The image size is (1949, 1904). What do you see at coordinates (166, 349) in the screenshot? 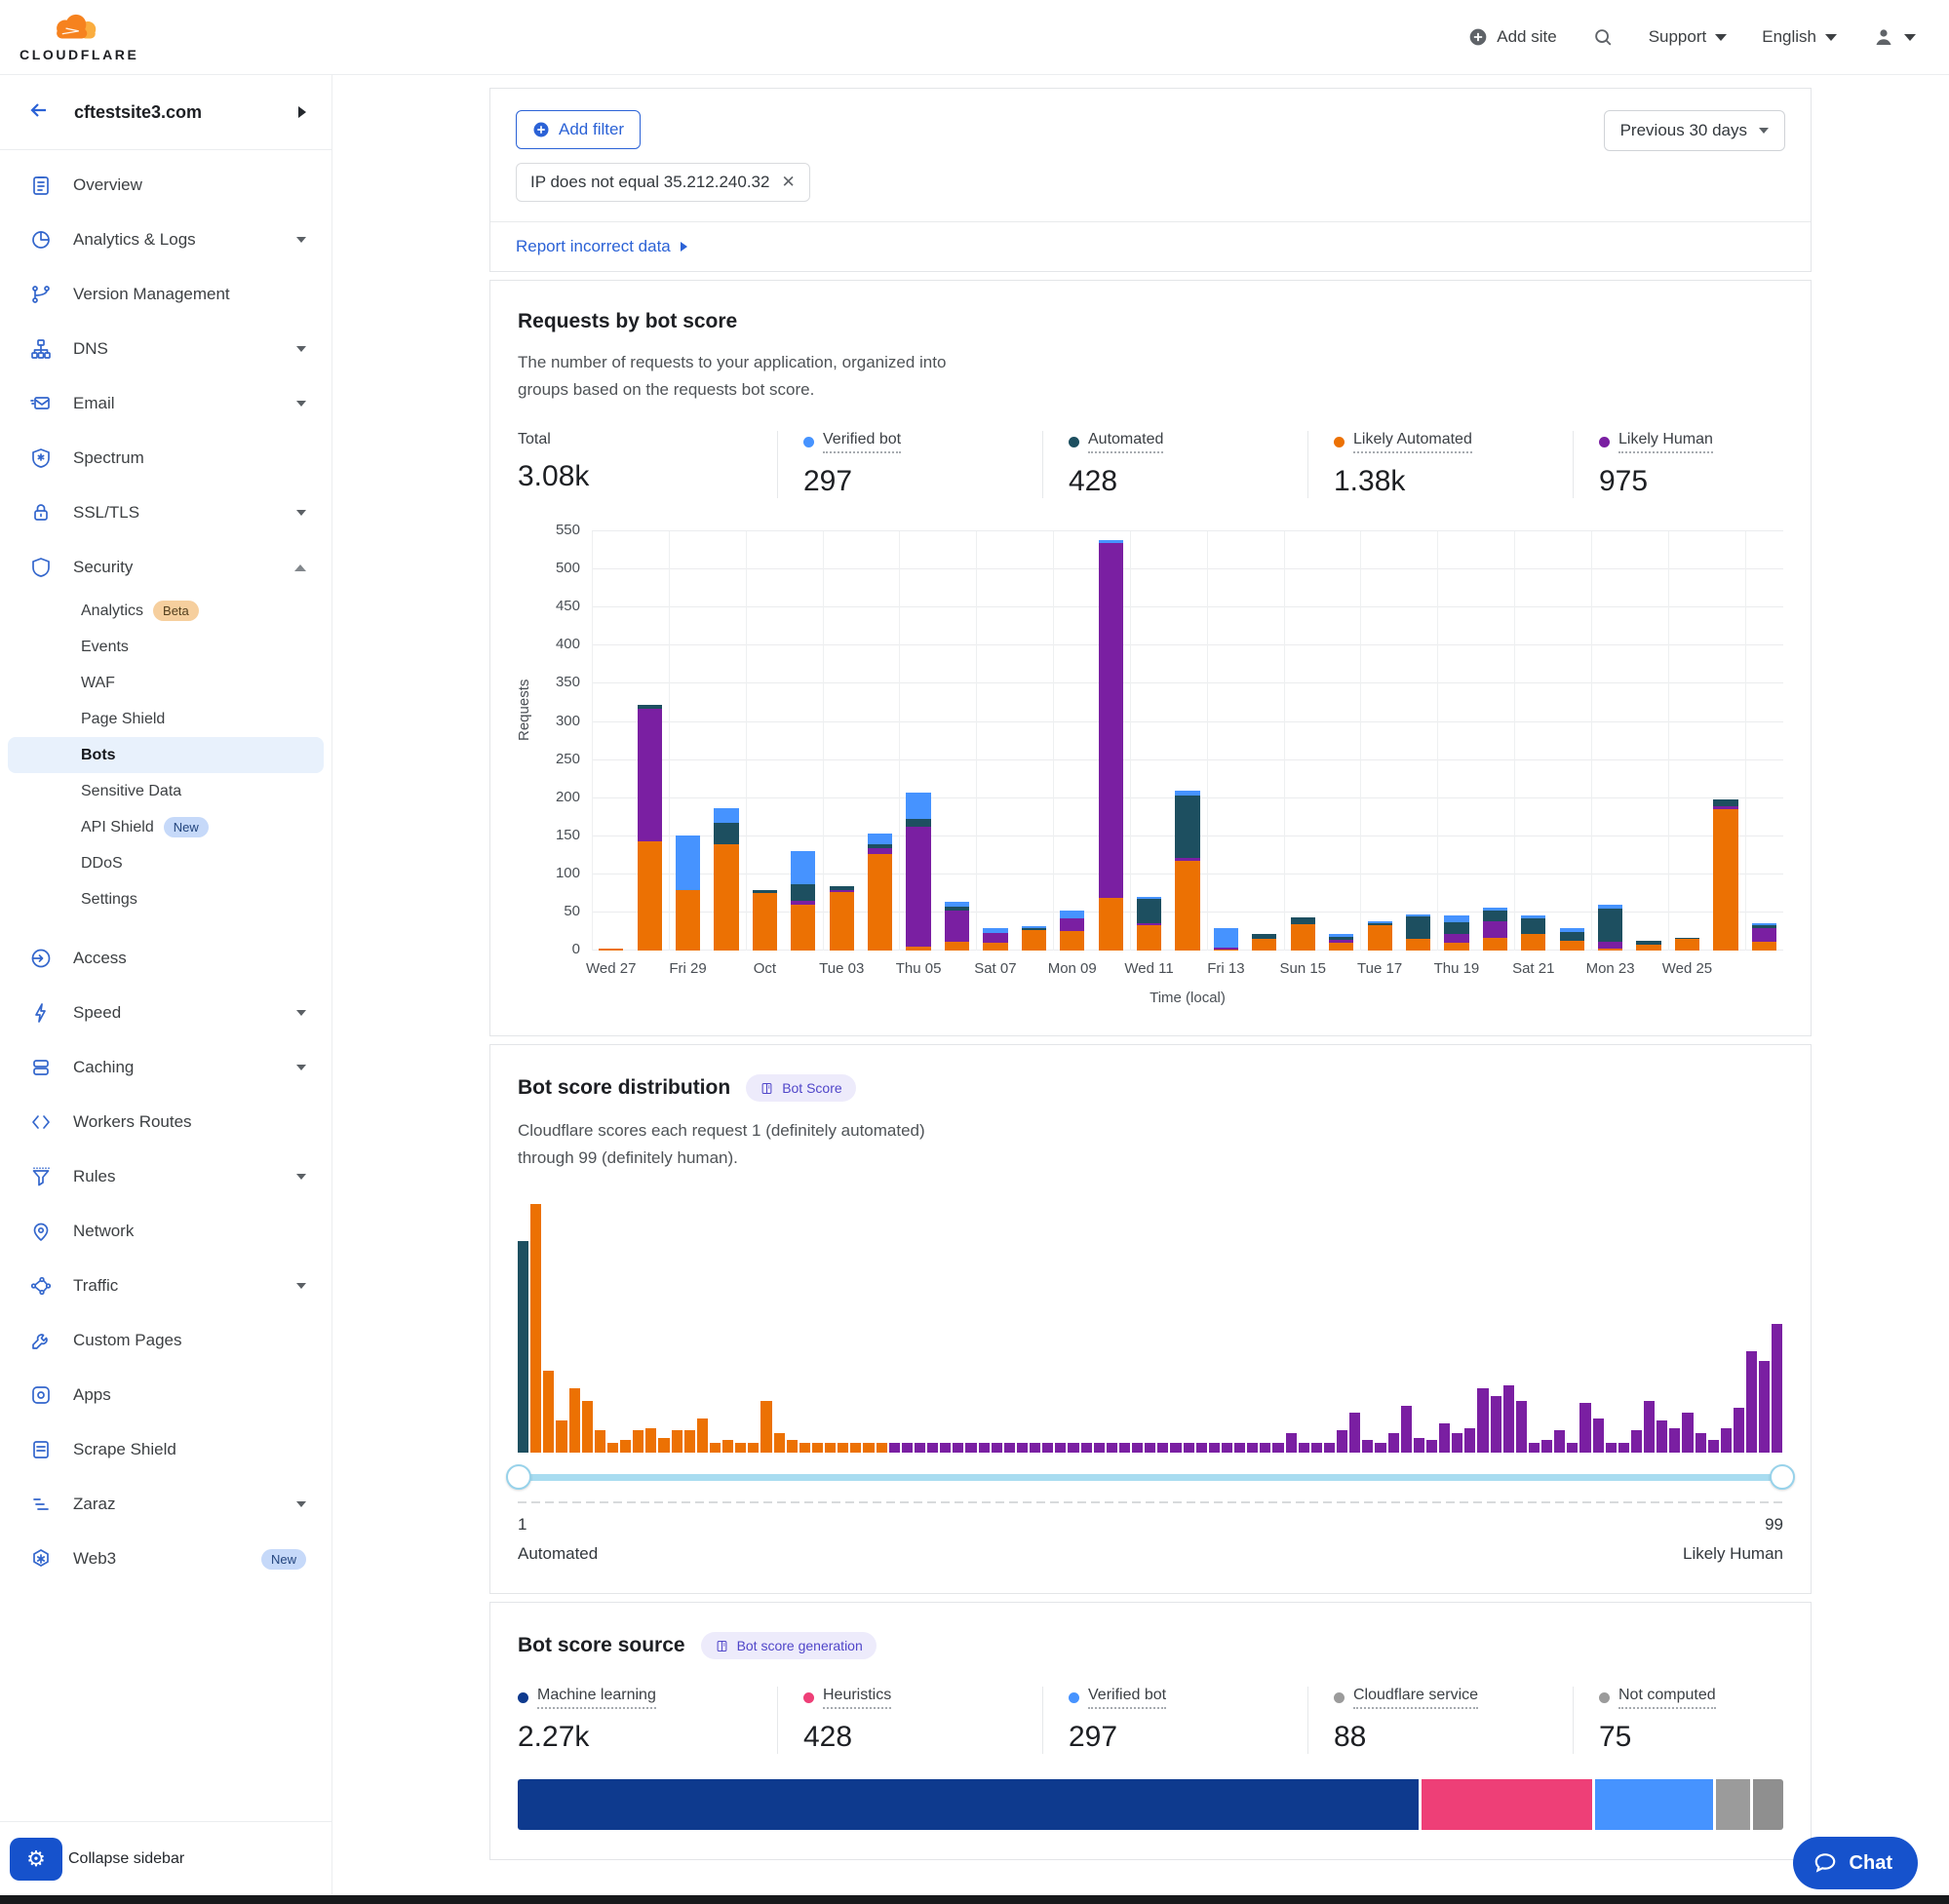
I see `sidebar-item-dns: DNS` at bounding box center [166, 349].